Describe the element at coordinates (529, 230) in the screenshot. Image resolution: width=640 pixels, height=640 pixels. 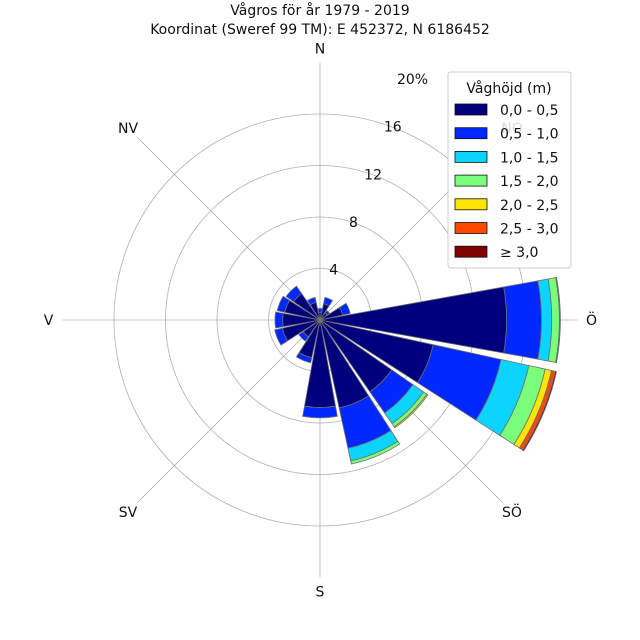
I see `legend-label-6: 2,5 - 3,0` at that location.